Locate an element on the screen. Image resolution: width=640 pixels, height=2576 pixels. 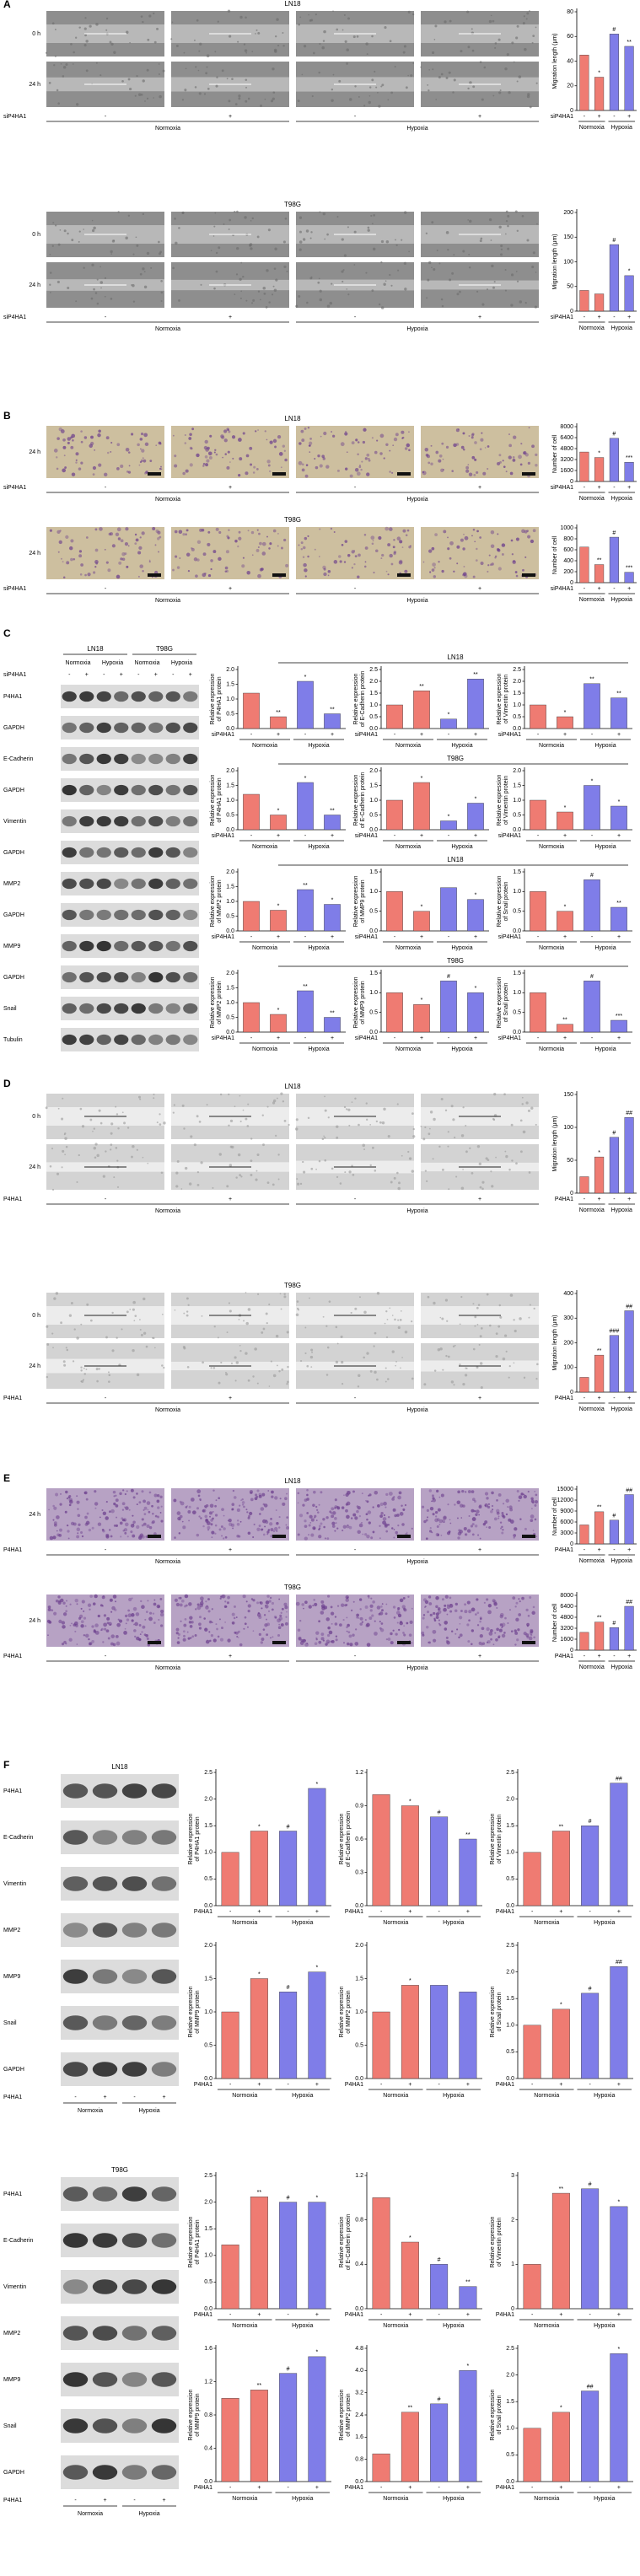
scale-bar is located at coordinates (154, 474).